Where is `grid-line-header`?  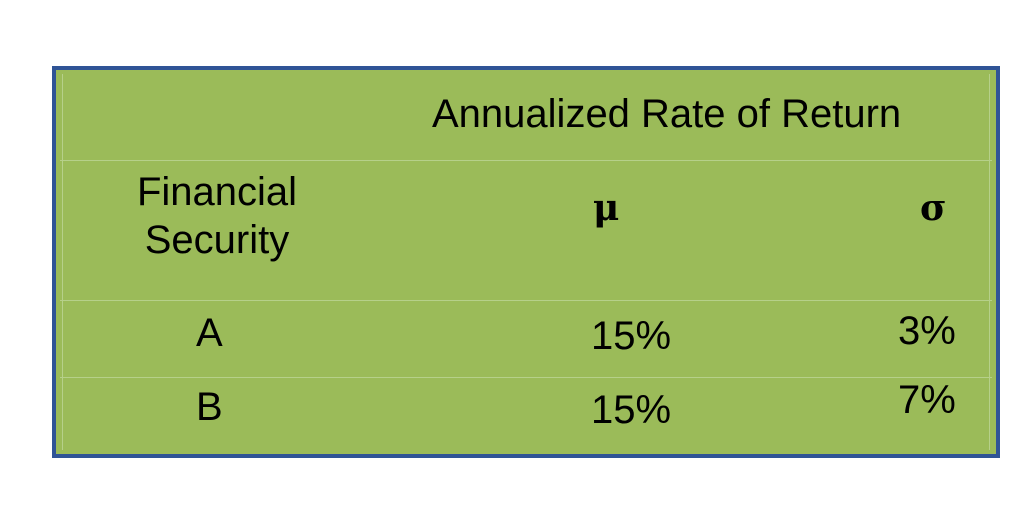
grid-line-header is located at coordinates (526, 160).